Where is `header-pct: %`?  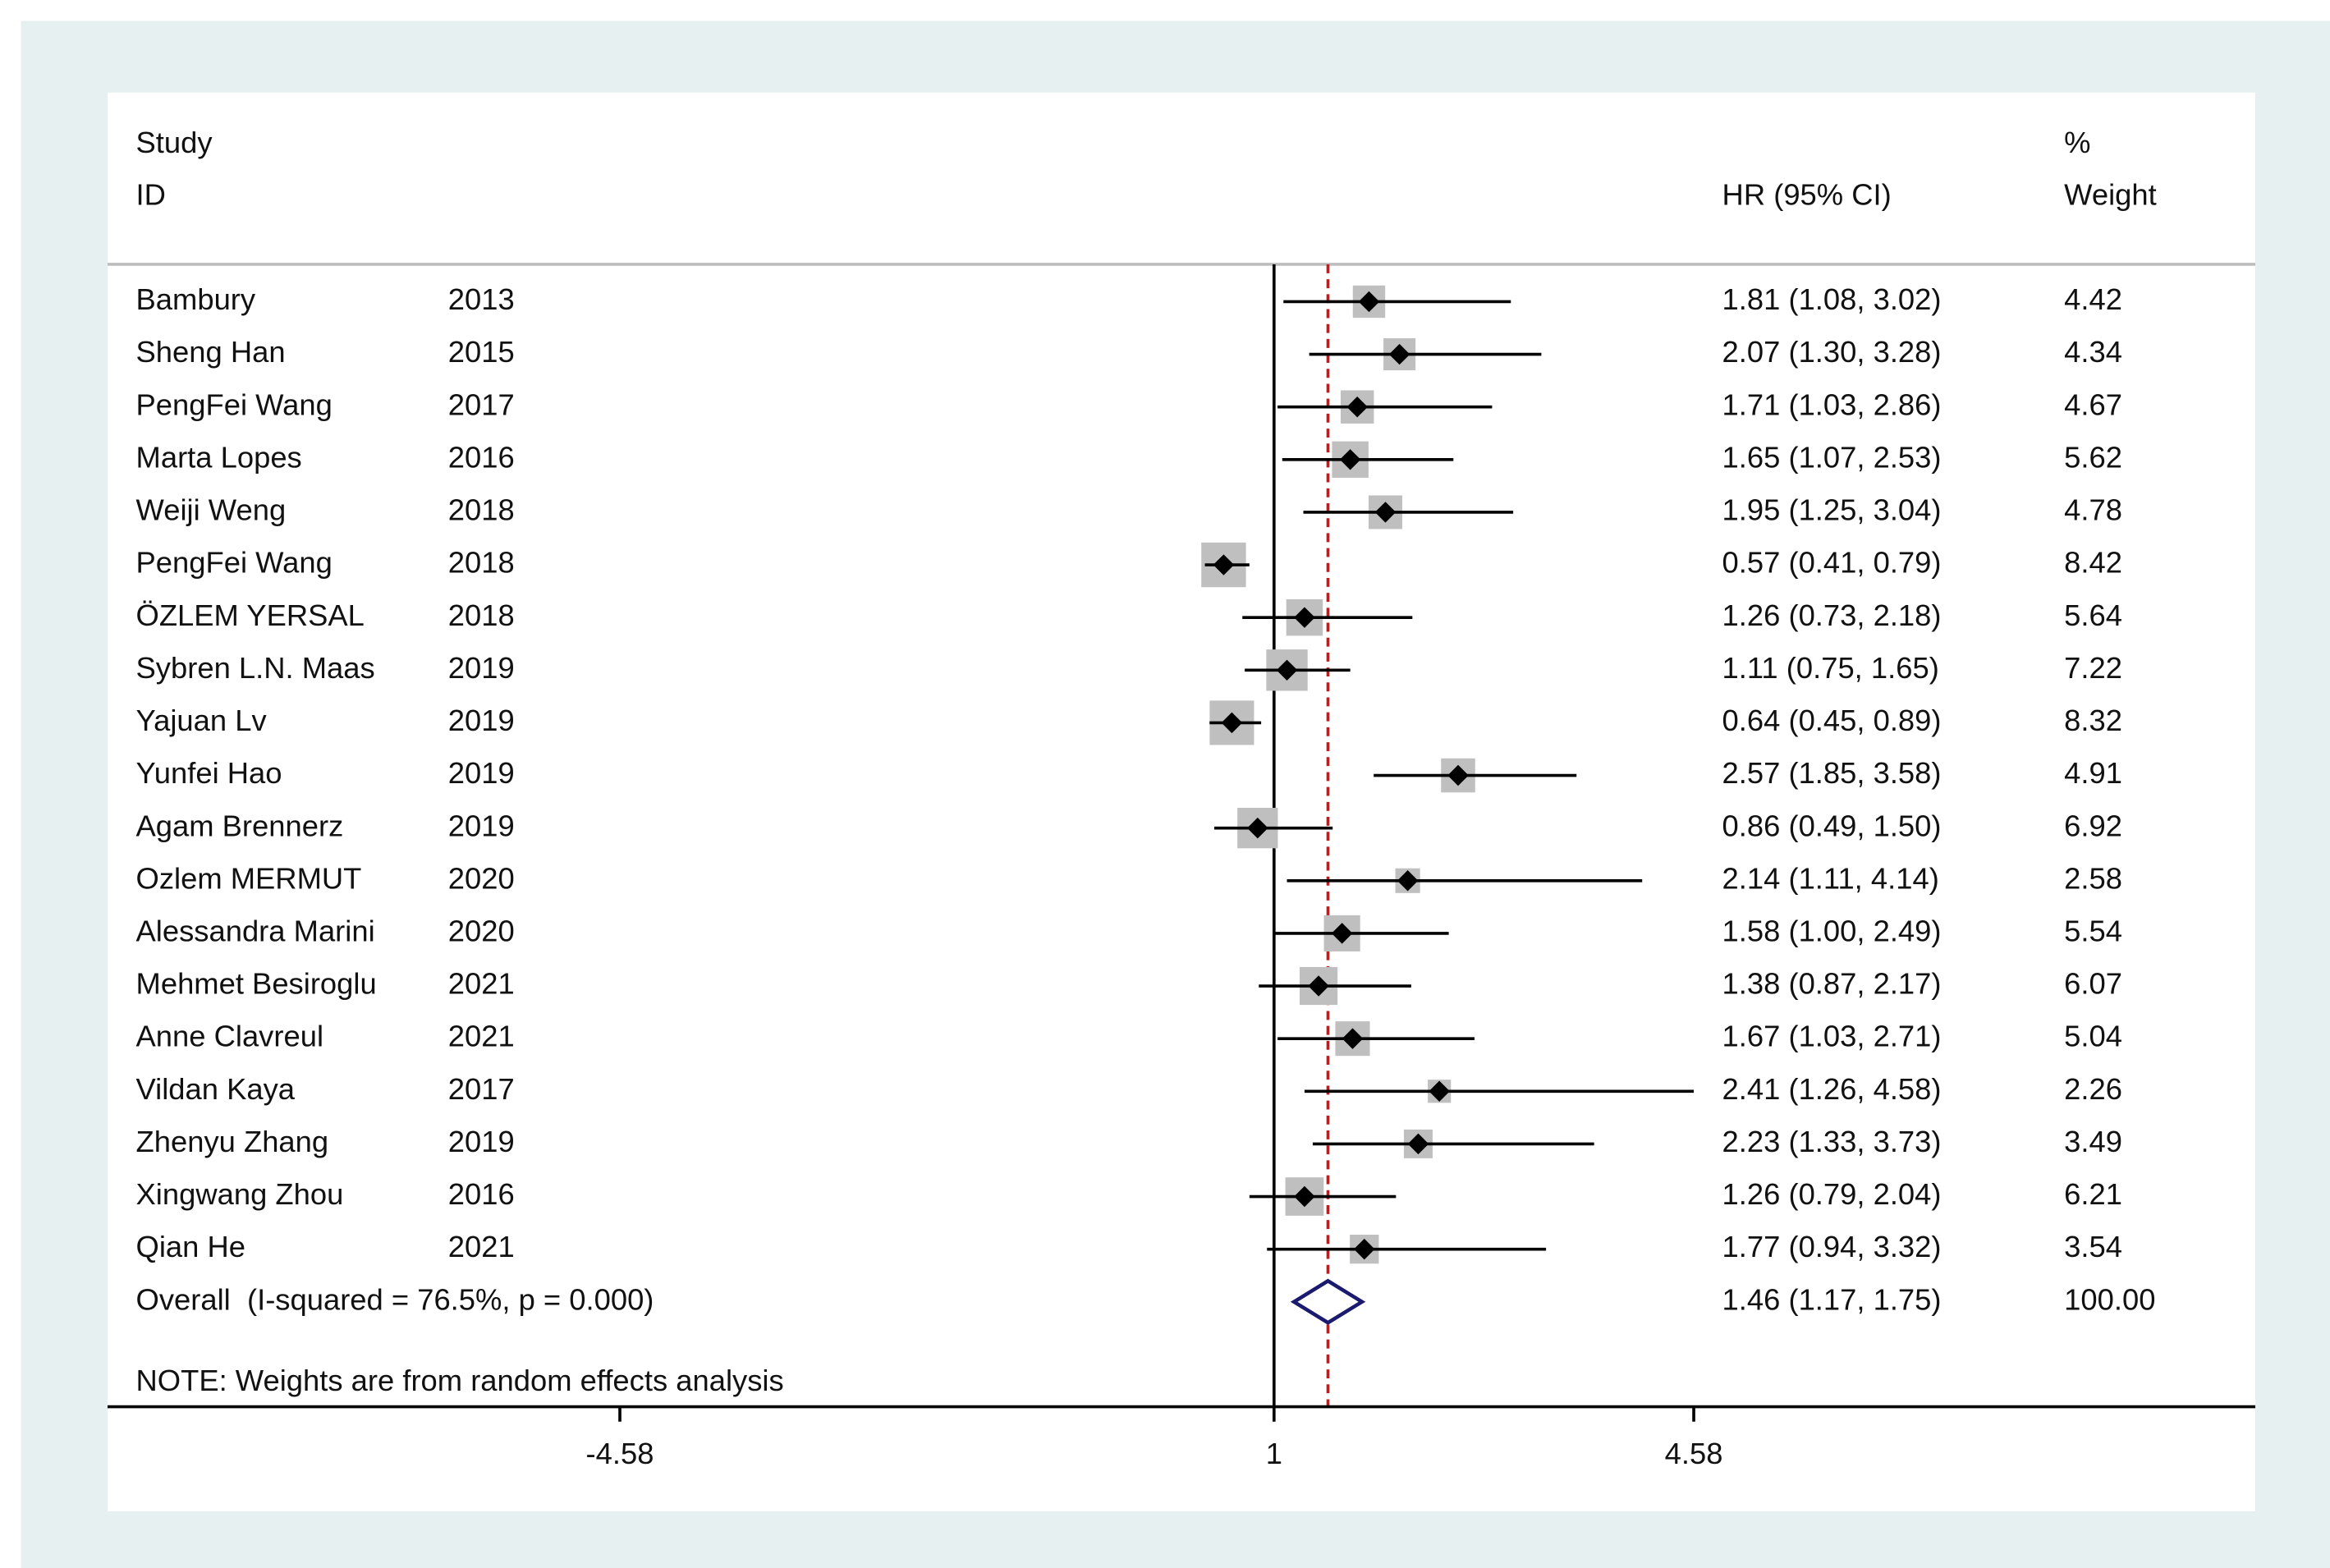
header-pct: % is located at coordinates (2077, 142).